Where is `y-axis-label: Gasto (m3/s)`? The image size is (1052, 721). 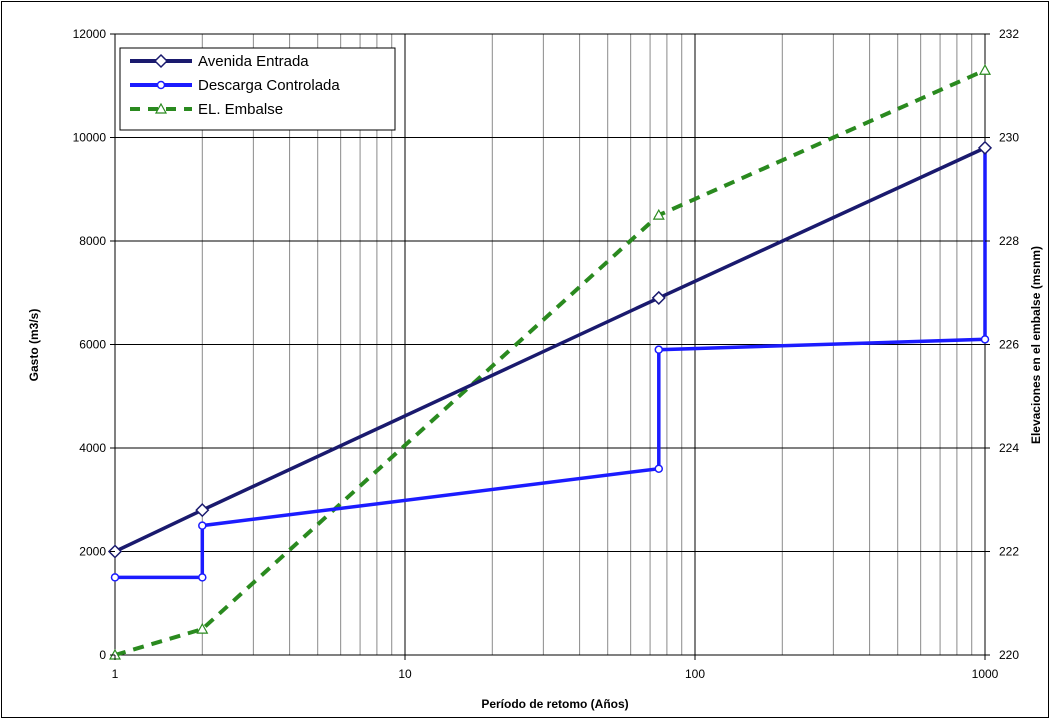
y-axis-label: Gasto (m3/s) is located at coordinates (34, 345).